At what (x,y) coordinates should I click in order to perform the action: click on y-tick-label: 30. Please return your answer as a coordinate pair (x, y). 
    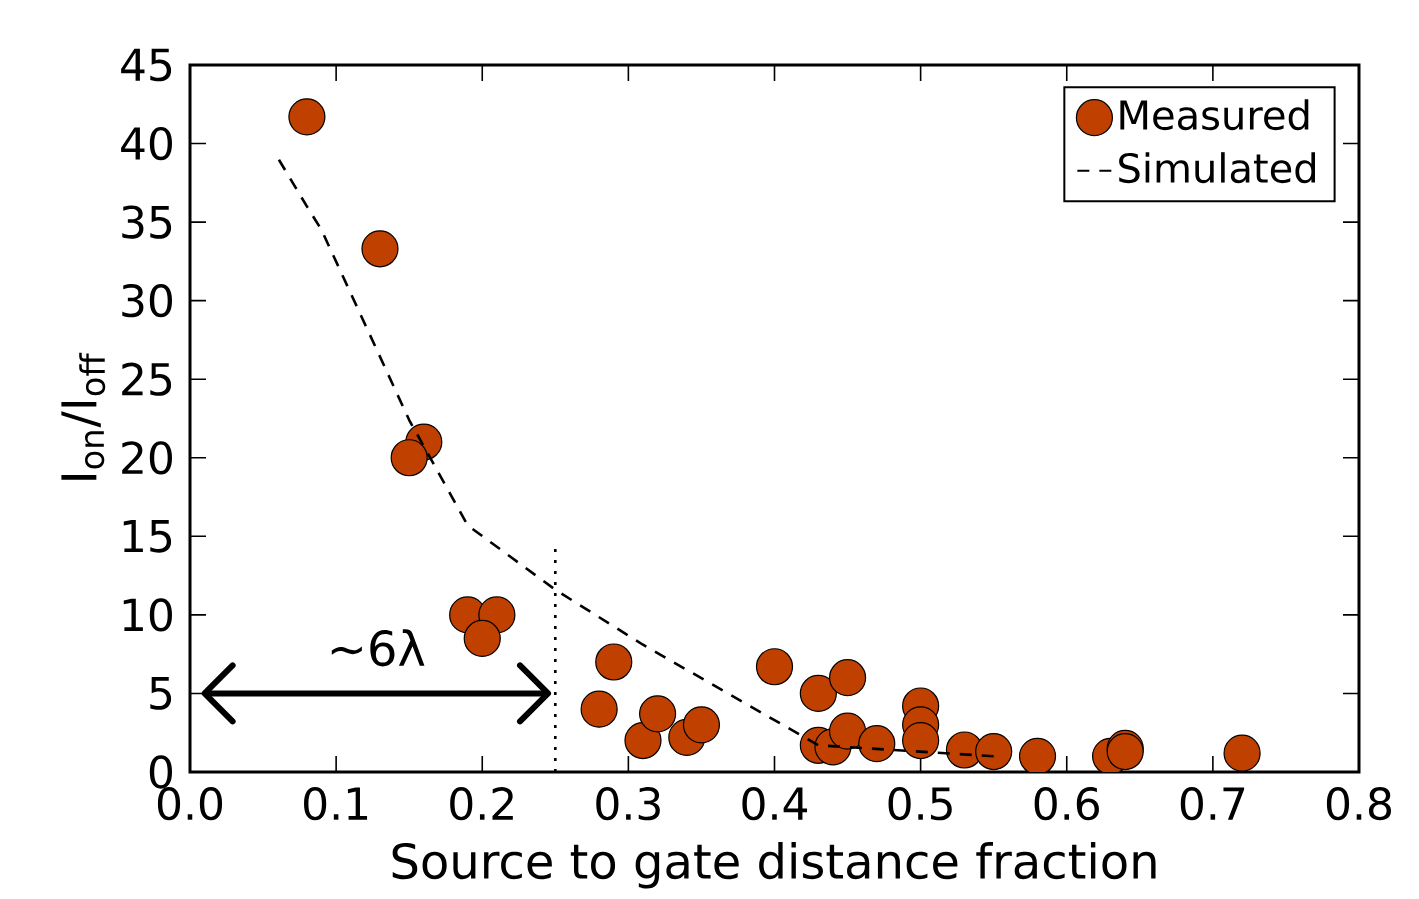
    Looking at the image, I should click on (147, 301).